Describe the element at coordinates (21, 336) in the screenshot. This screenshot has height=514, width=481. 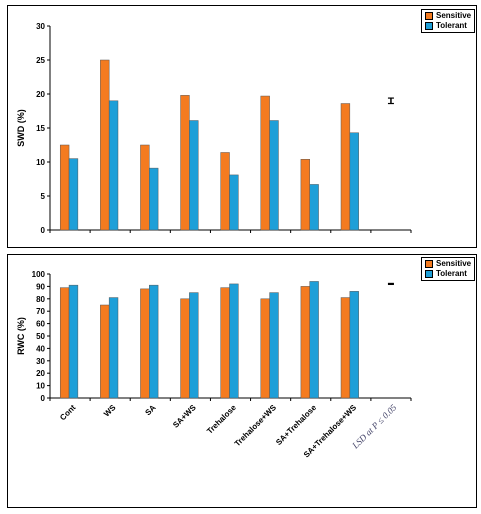
I see `y-axis-label: RWC (%)` at that location.